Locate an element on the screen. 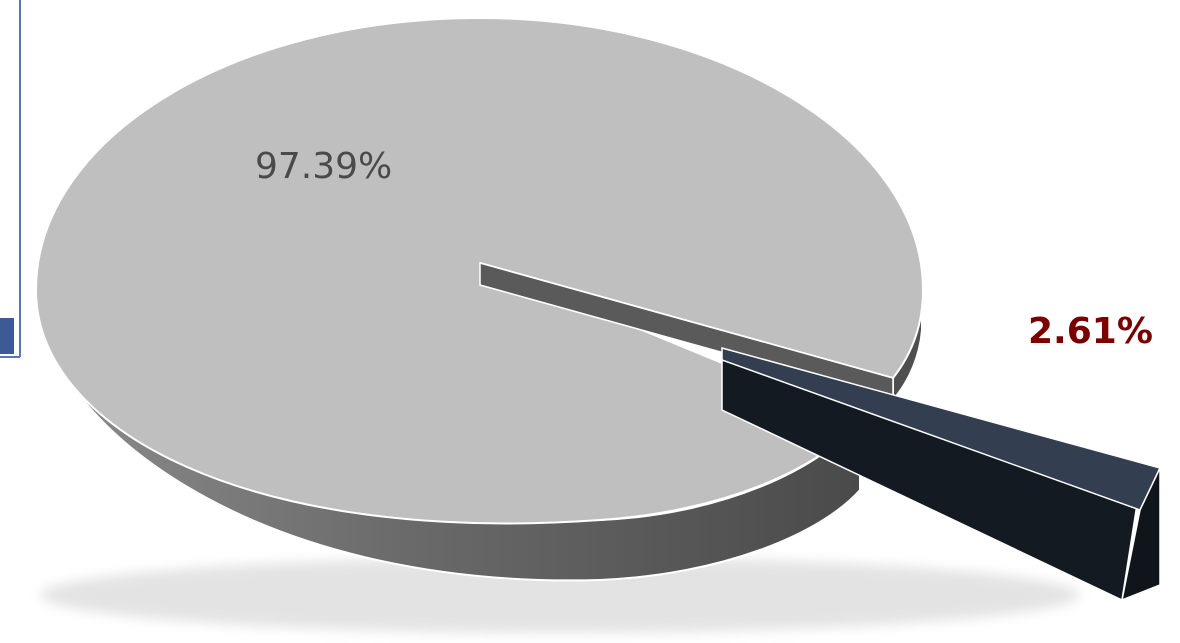  cropped-frame is located at coordinates (10, 179).